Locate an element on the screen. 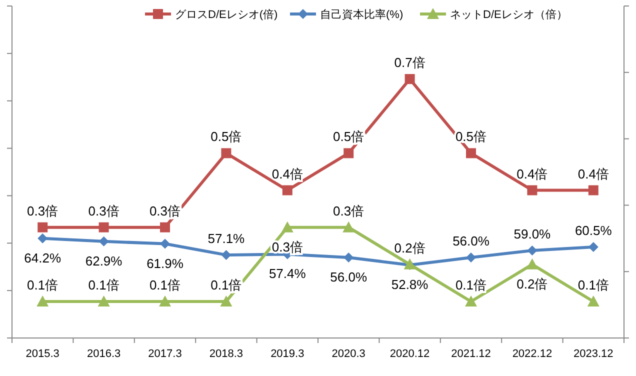 The image size is (636, 376). data-label: 57.4% is located at coordinates (287, 274).